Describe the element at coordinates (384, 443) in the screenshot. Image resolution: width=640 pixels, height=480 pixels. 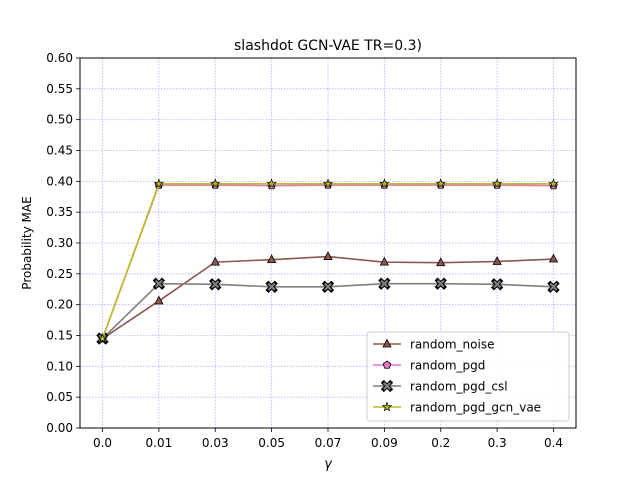
I see `x-tick-label: 0.09` at that location.